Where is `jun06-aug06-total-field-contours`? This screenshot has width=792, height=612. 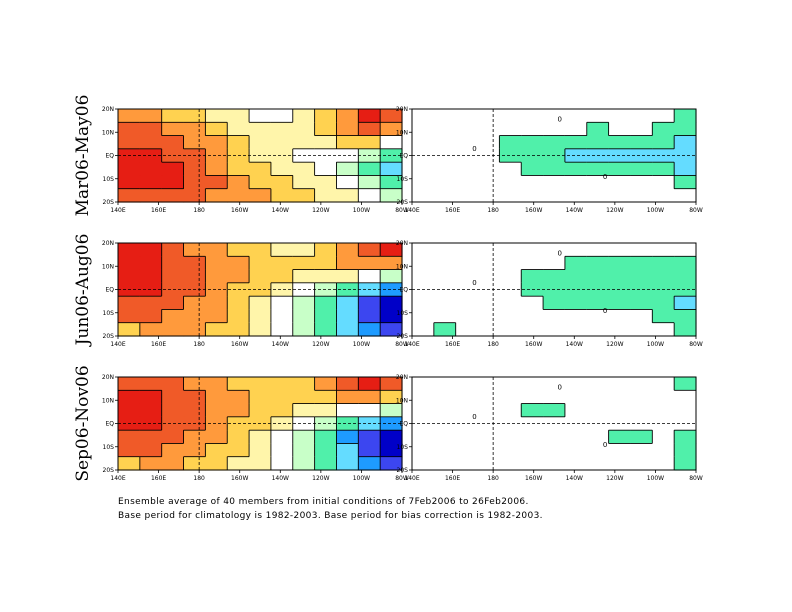
jun06-aug06-total-field-contours is located at coordinates (260, 289).